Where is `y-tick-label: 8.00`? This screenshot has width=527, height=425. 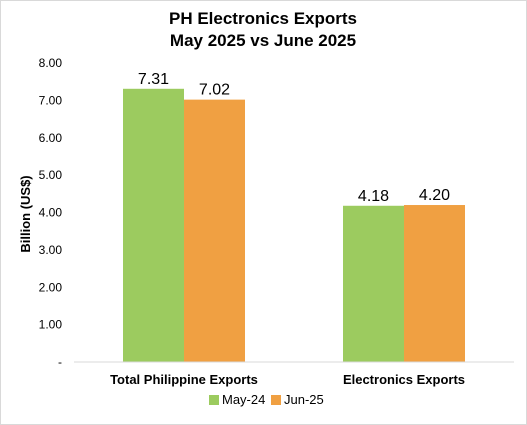
y-tick-label: 8.00 is located at coordinates (51, 63).